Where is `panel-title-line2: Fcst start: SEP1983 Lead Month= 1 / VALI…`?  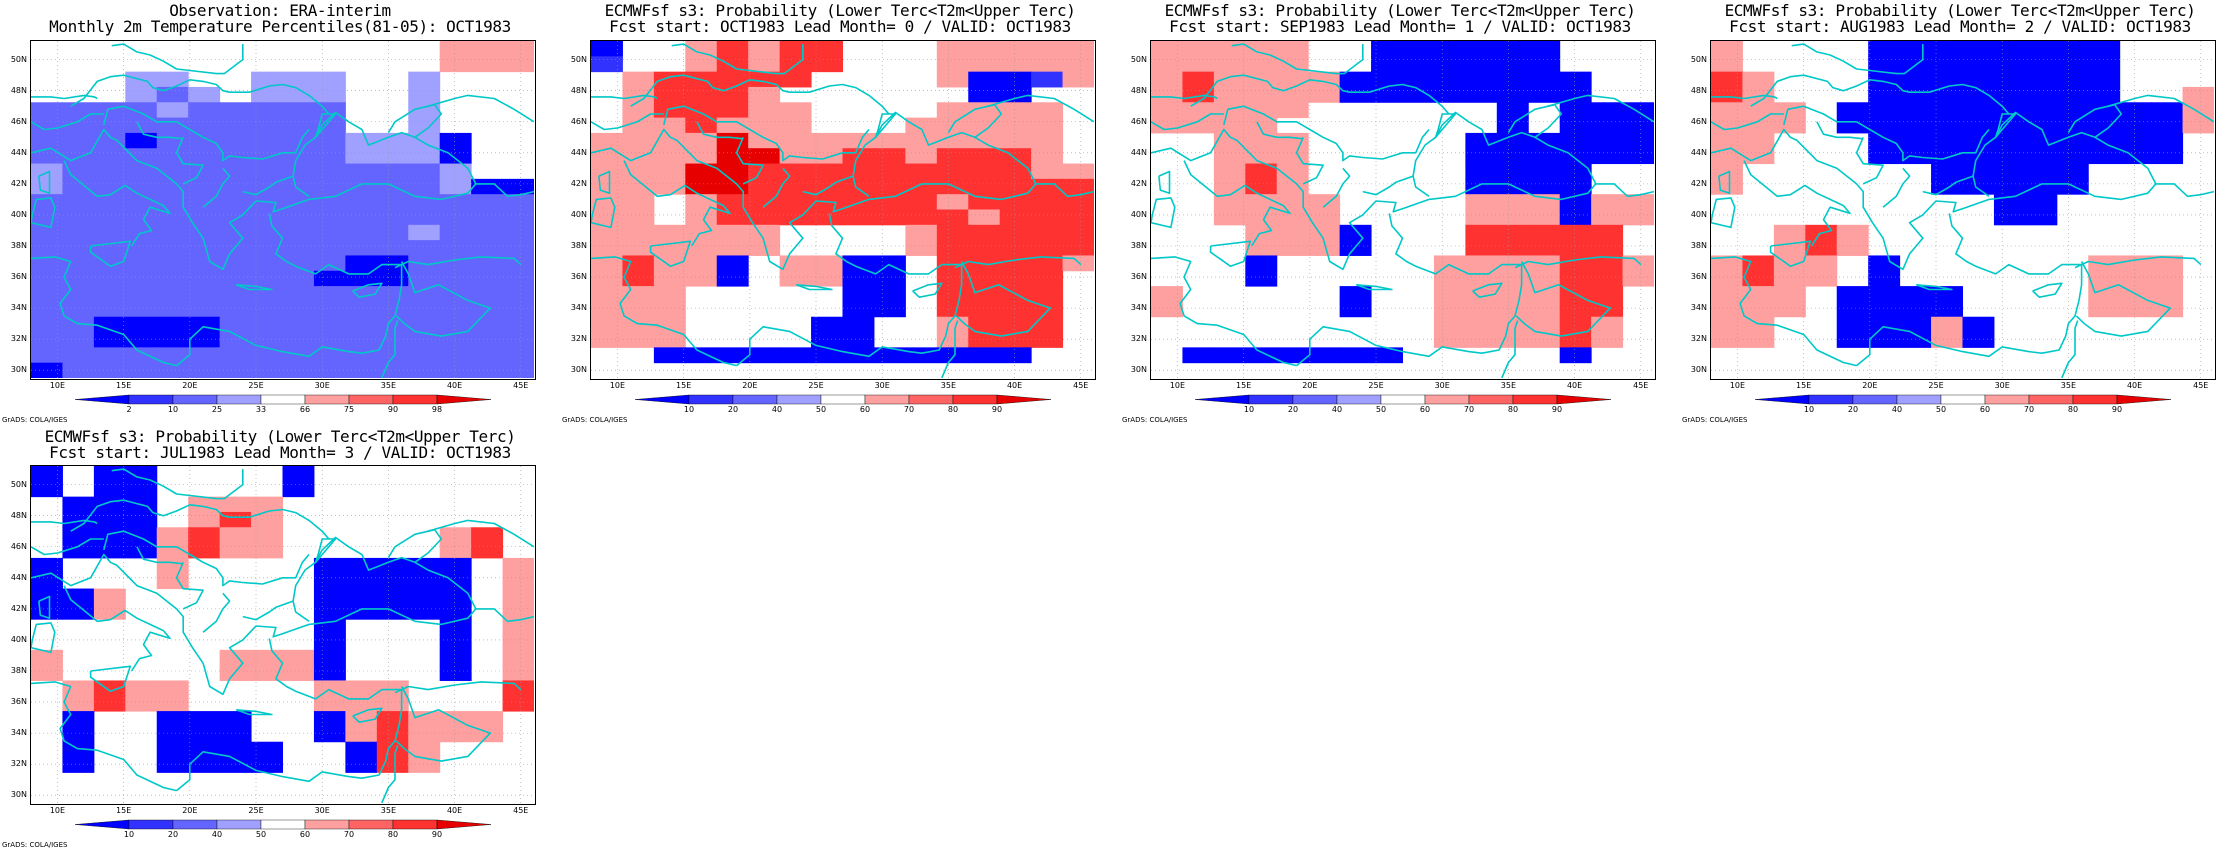
panel-title-line2: Fcst start: SEP1983 Lead Month= 1 / VALI… is located at coordinates (1400, 26).